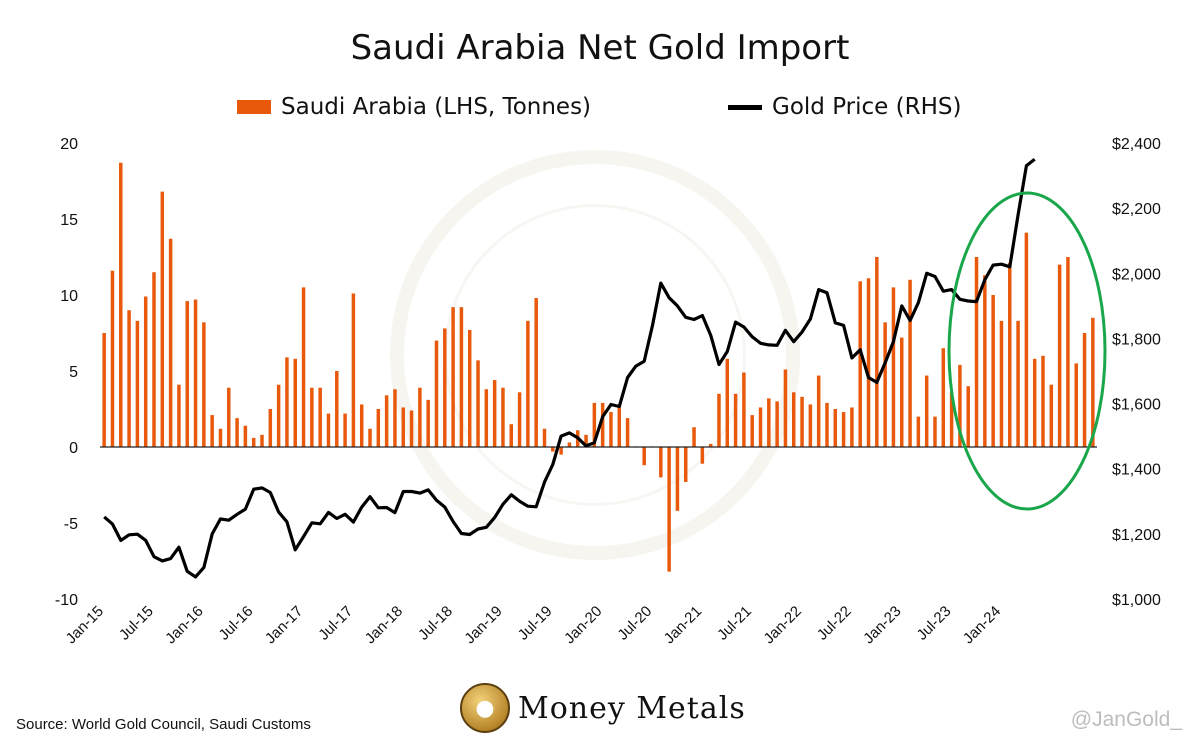 Image resolution: width=1200 pixels, height=750 pixels. I want to click on x-tick-label: Jan-24, so click(982, 625).